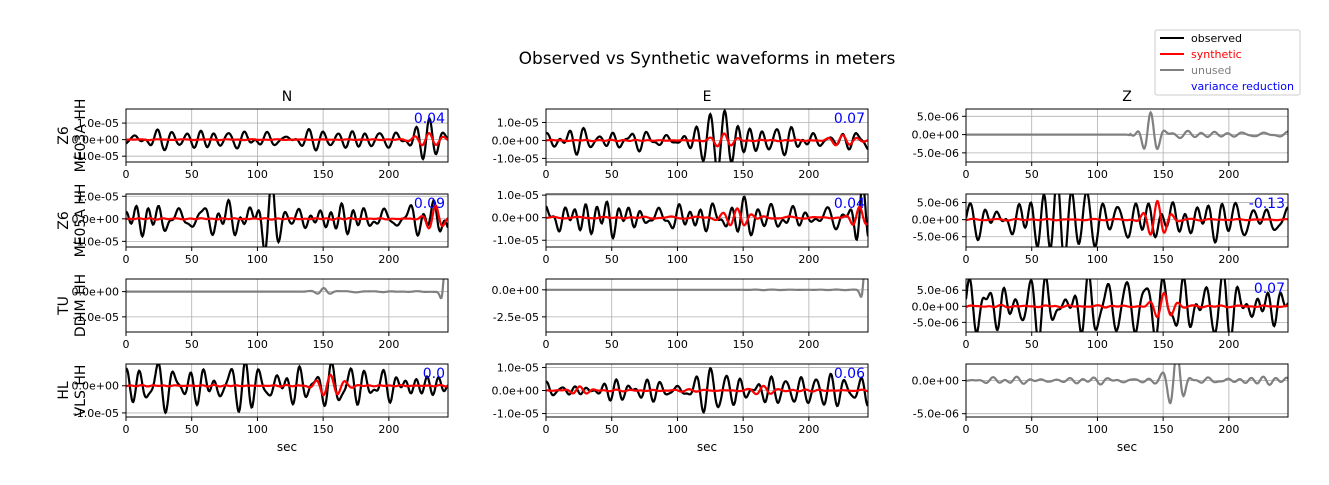 This screenshot has height=485, width=1329. I want to click on row-label-line: VLS HH, so click(81, 391).